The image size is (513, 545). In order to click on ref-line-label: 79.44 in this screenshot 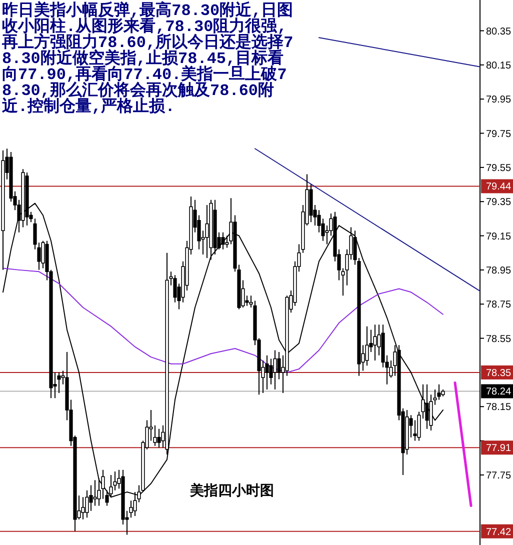, I will do `click(499, 187)`.